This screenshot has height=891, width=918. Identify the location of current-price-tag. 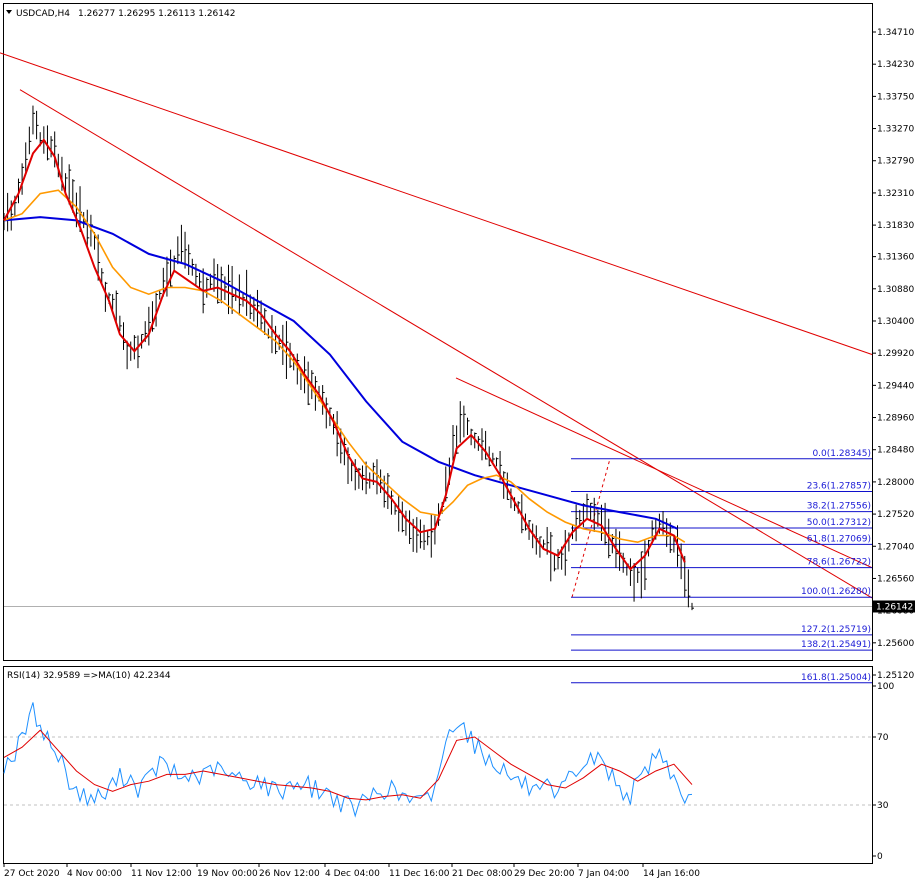
(894, 606).